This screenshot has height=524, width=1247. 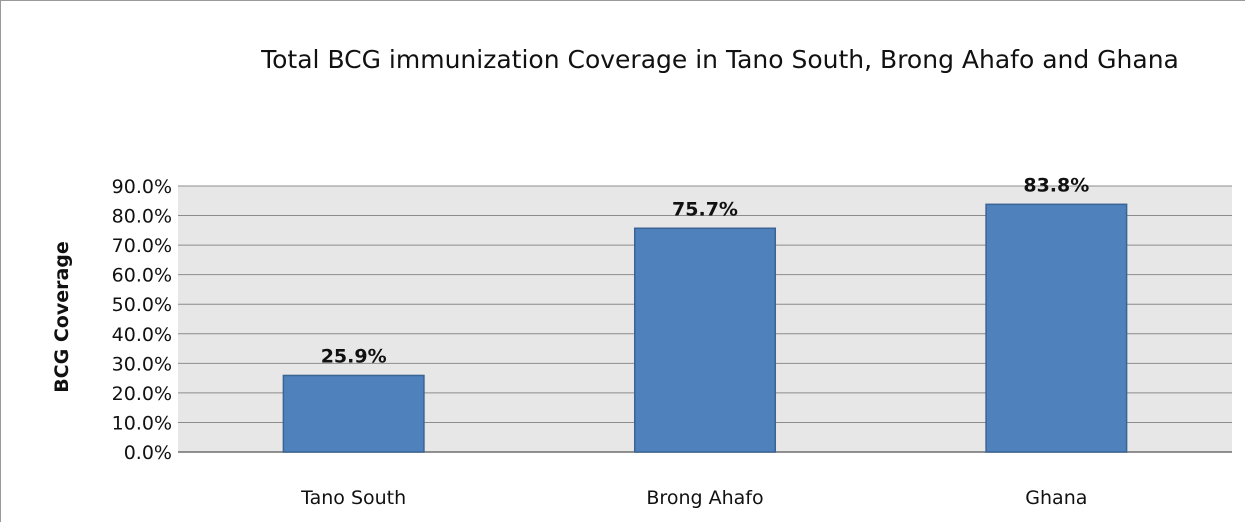 What do you see at coordinates (62, 317) in the screenshot?
I see `y-axis-title: BCG Coverage` at bounding box center [62, 317].